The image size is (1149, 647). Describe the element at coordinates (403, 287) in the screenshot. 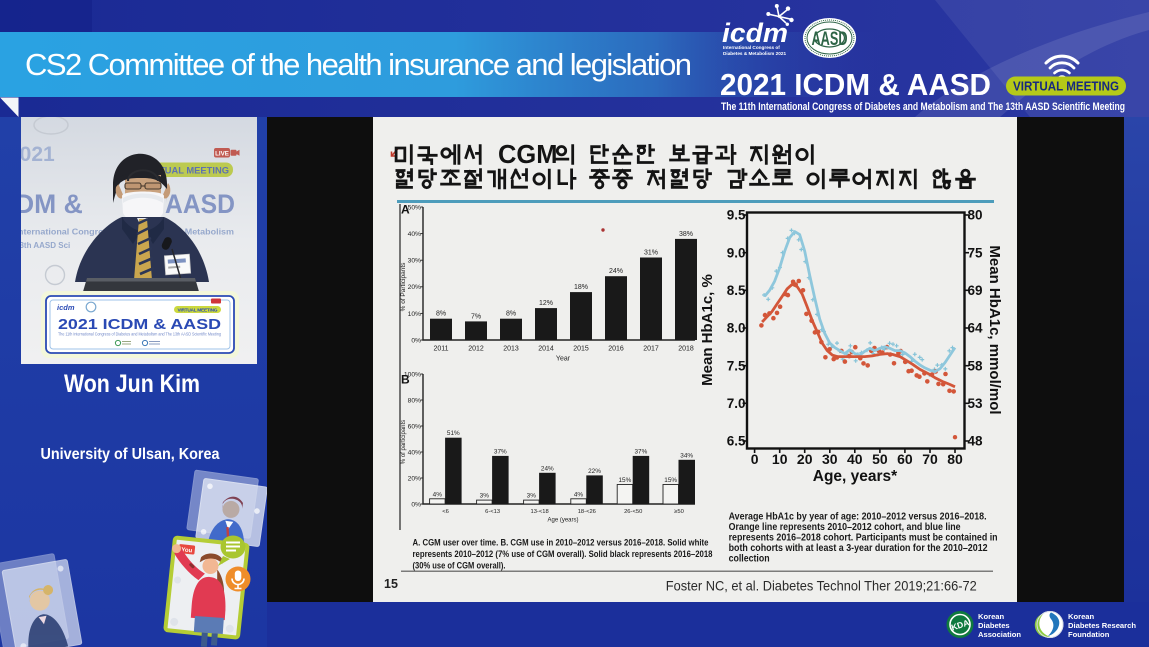

I see `svg-text: % of Participants` at that location.